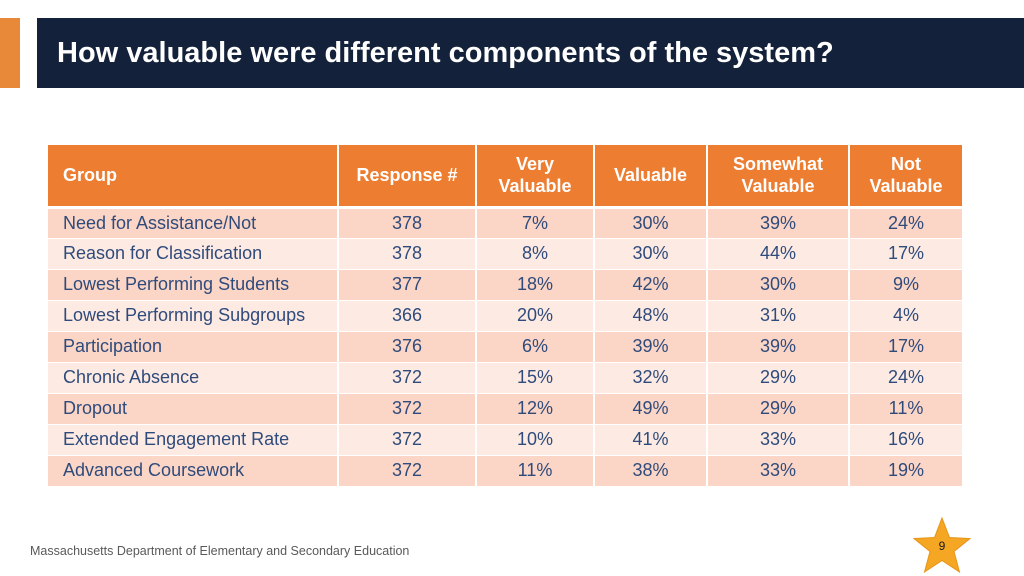 This screenshot has height=576, width=1024. What do you see at coordinates (535, 254) in the screenshot?
I see `cell-very-valuable: 8%` at bounding box center [535, 254].